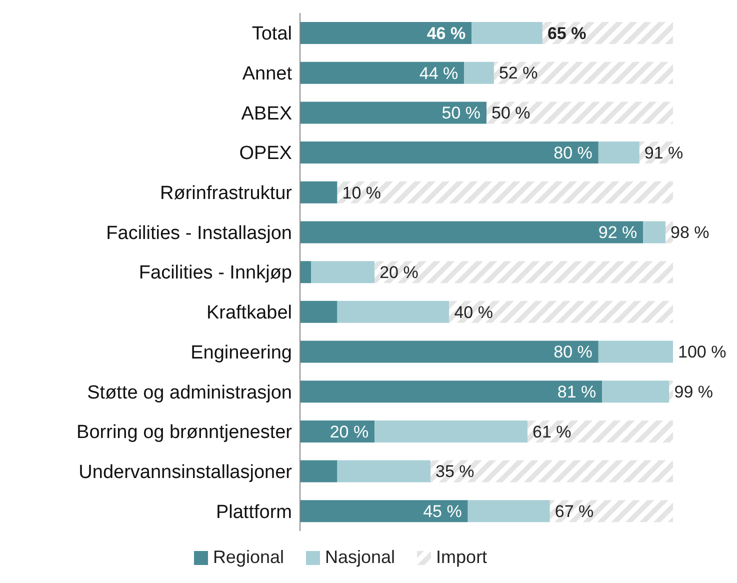  Describe the element at coordinates (254, 512) in the screenshot. I see `y-tick-label: Plattform` at that location.